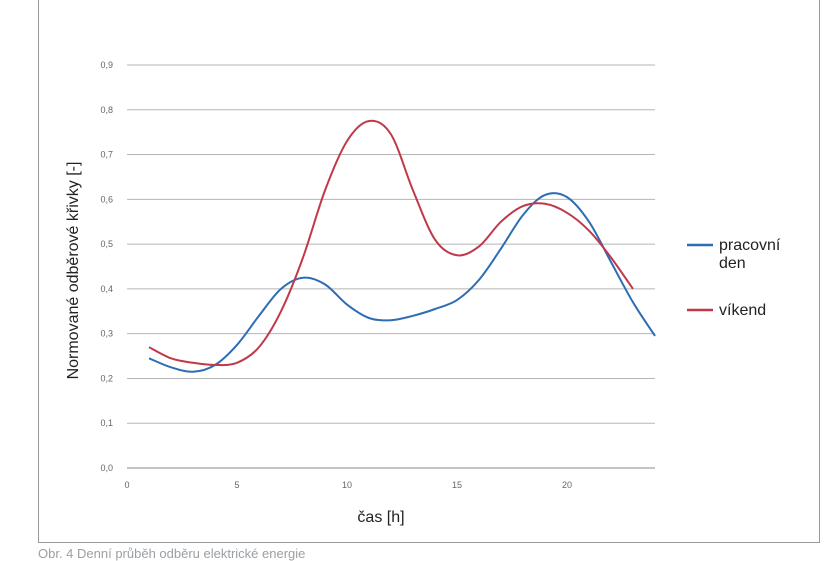 This screenshot has width=840, height=561. I want to click on legend: pracovní den víkend, so click(734, 278).